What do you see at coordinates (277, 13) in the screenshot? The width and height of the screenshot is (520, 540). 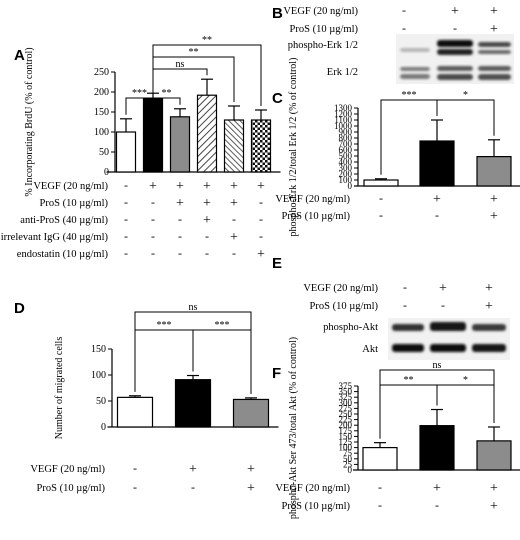 I see `panel-letter-b: B` at bounding box center [277, 13].